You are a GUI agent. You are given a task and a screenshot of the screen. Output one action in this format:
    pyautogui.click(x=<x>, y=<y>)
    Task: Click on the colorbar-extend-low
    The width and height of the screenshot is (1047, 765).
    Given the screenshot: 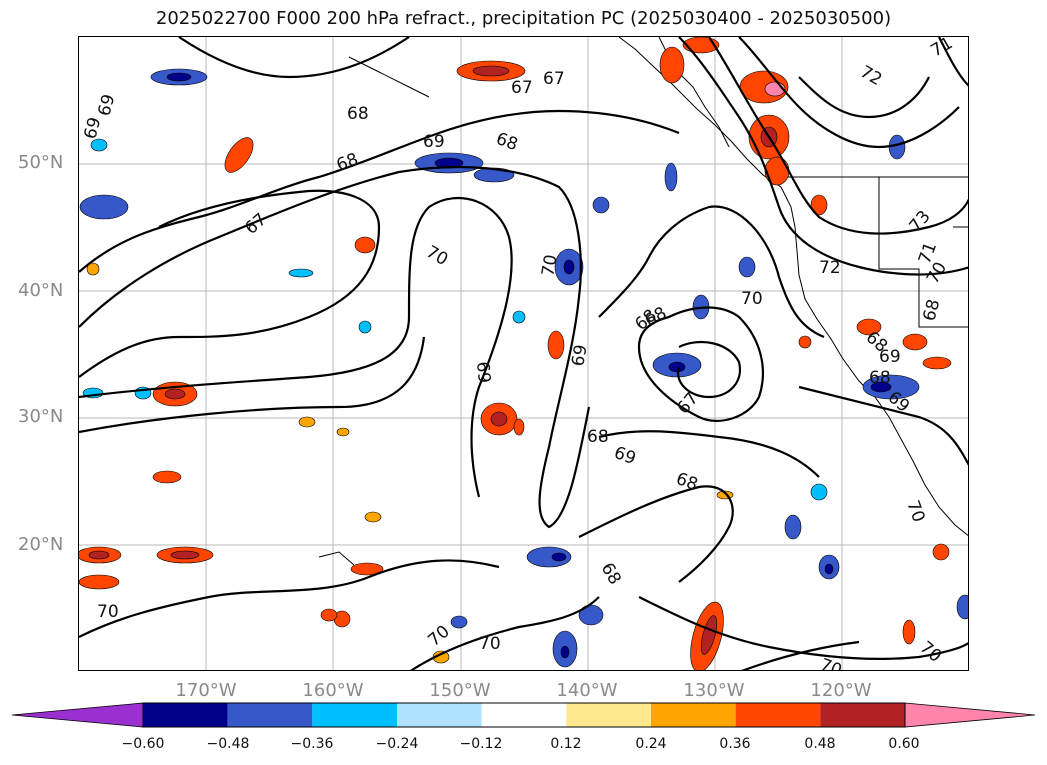 What is the action you would take?
    pyautogui.click(x=77, y=715)
    